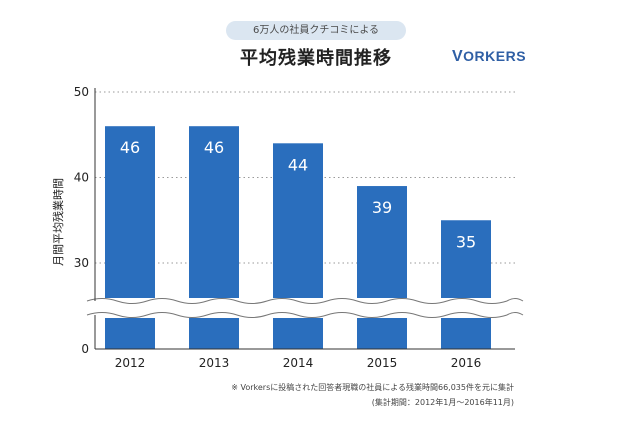 The image size is (632, 438). Describe the element at coordinates (316, 58) in the screenshot. I see `chart-title: 平均残業時間推移` at that location.